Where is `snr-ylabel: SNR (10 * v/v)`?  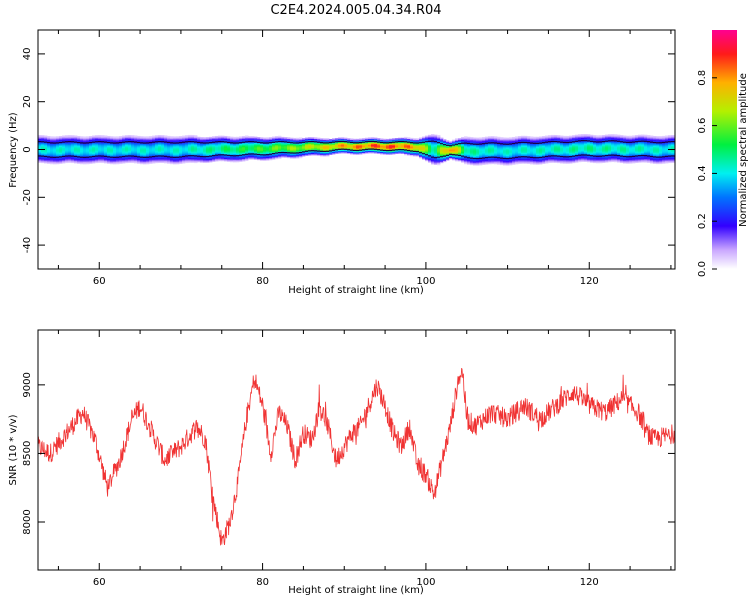
snr-ylabel: SNR (10 * v/v) is located at coordinates (13, 449).